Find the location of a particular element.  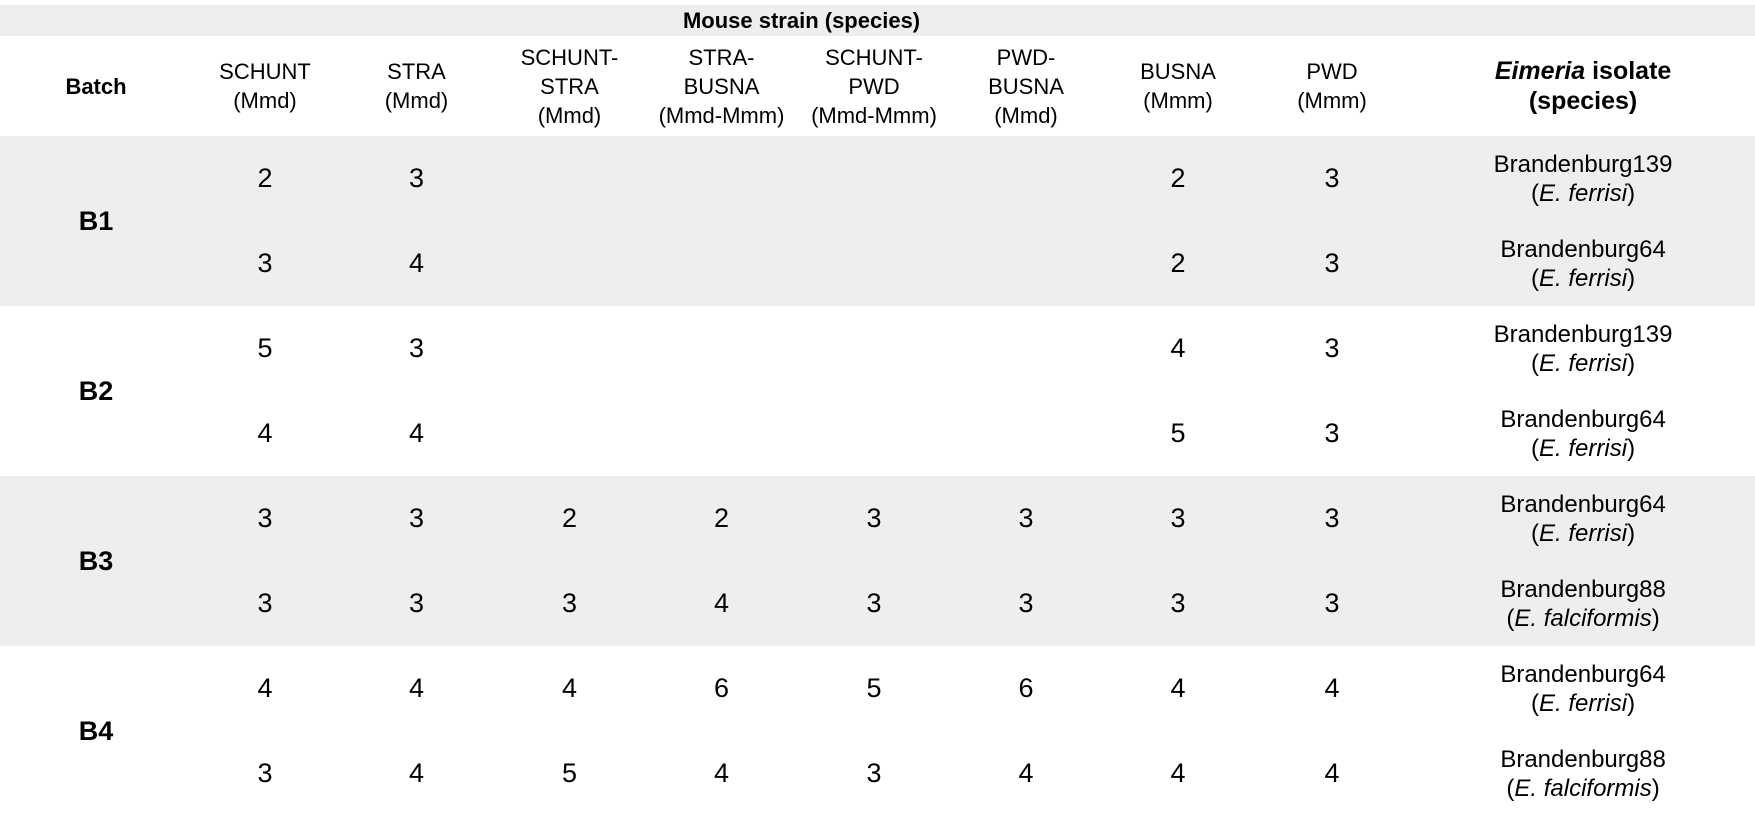

table-row: 3 3 3 4 3 3 3 3 Brandenburg88 (E. falciformis) is located at coordinates (877, 603).